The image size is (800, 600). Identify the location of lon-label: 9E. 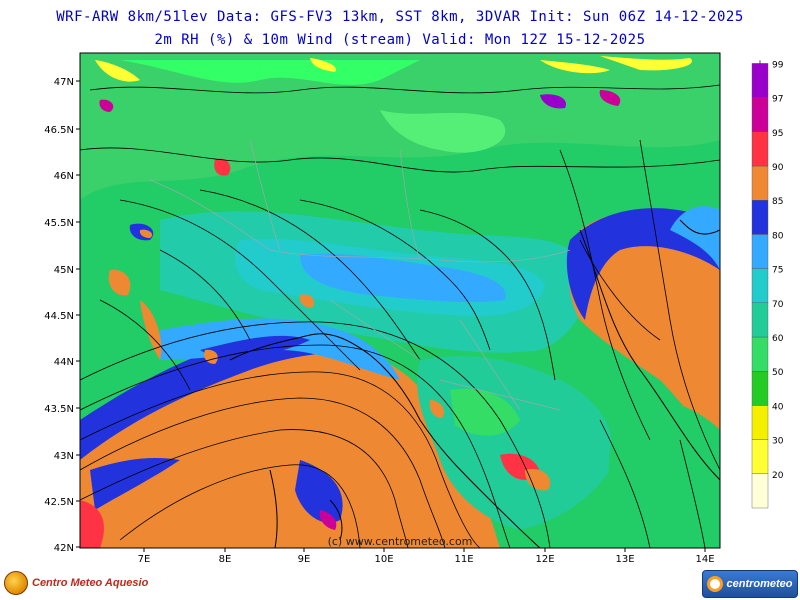
(304, 559).